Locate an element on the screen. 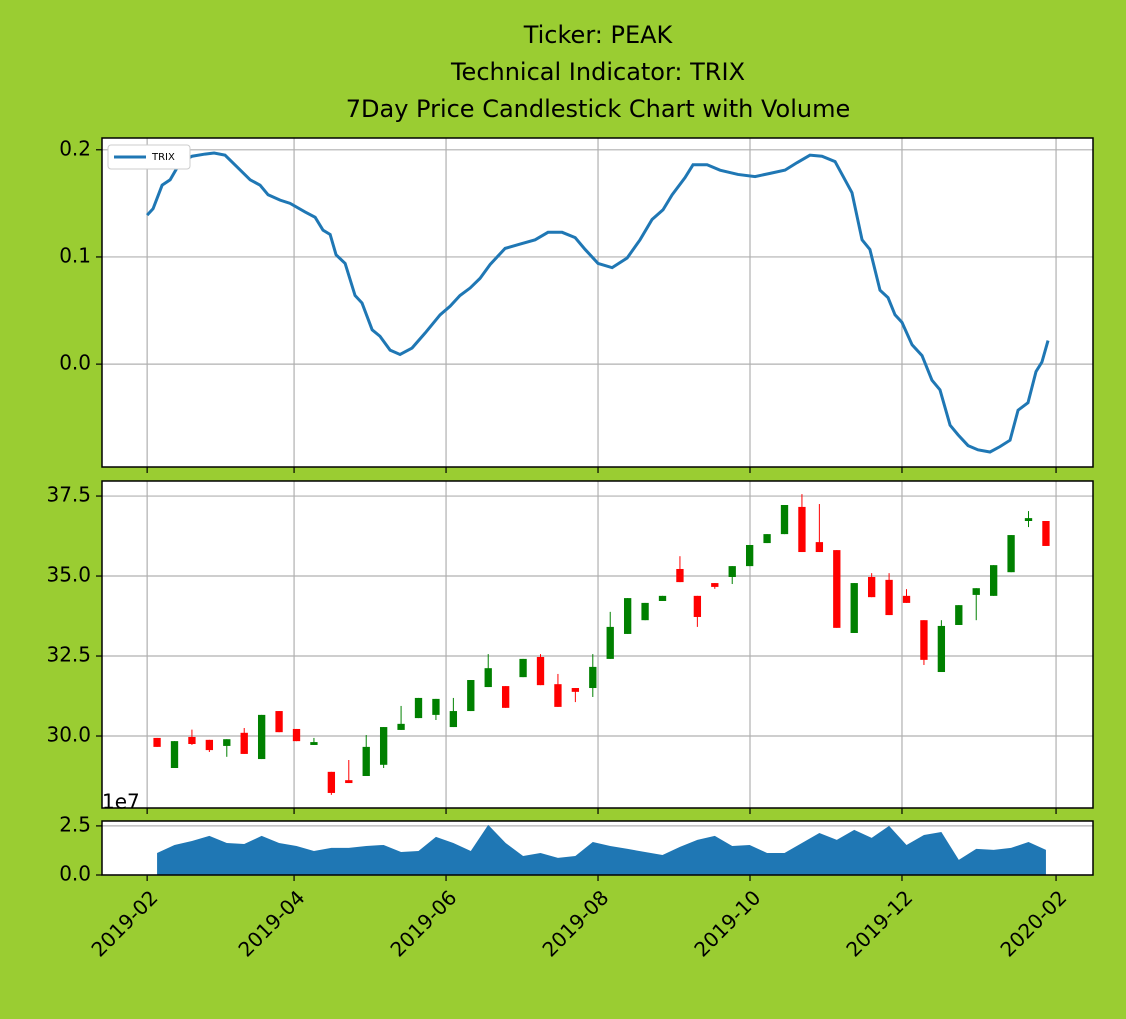 The width and height of the screenshot is (1126, 1019). y-tick-label: 30.0 is located at coordinates (68, 735).